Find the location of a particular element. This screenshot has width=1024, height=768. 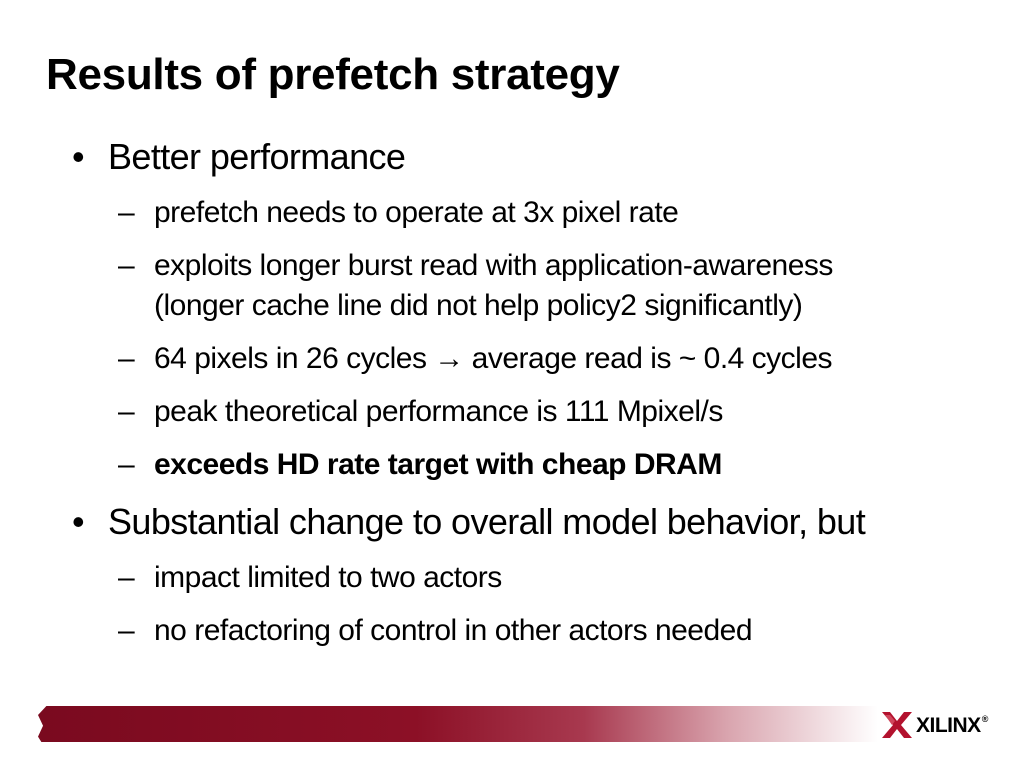

registered-mark: ® is located at coordinates (985, 719).